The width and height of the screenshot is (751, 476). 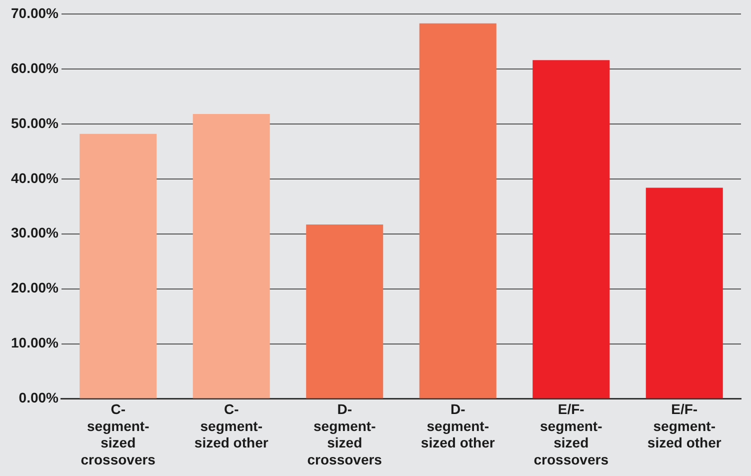 What do you see at coordinates (35, 68) in the screenshot?
I see `y-tick-label: 60.00%` at bounding box center [35, 68].